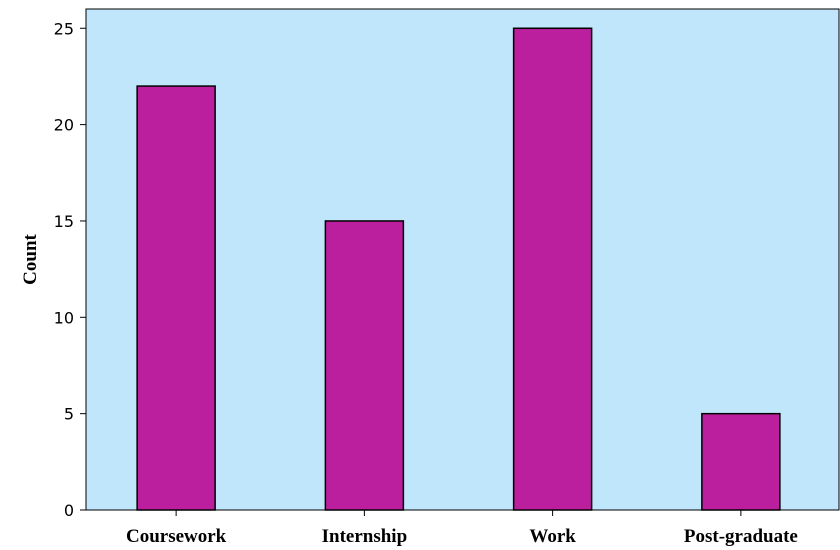  What do you see at coordinates (70, 269) in the screenshot?
I see `y-axis: 0 5 10 15 20 25` at bounding box center [70, 269].